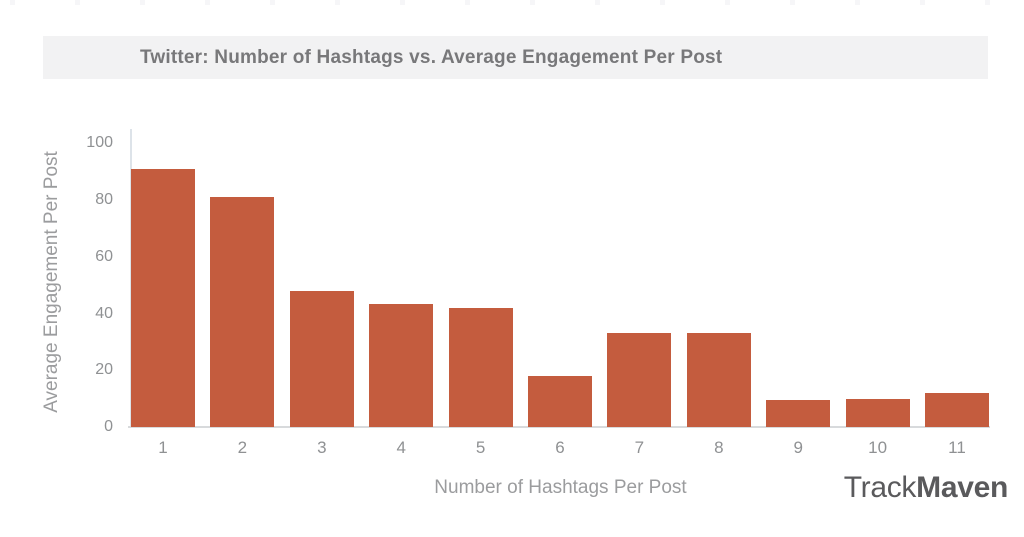 The image size is (1024, 537). What do you see at coordinates (560, 447) in the screenshot?
I see `x-tick-label: 6` at bounding box center [560, 447].